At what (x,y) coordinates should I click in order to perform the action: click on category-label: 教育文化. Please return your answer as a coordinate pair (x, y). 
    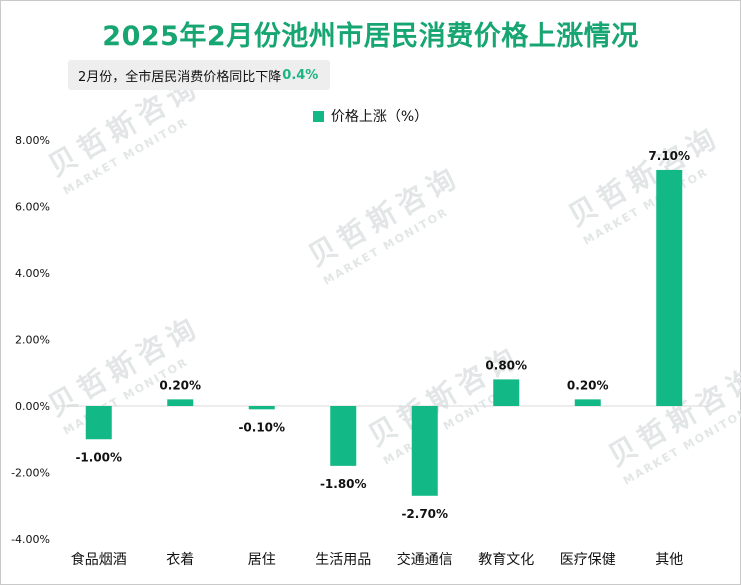
    Looking at the image, I should click on (506, 560).